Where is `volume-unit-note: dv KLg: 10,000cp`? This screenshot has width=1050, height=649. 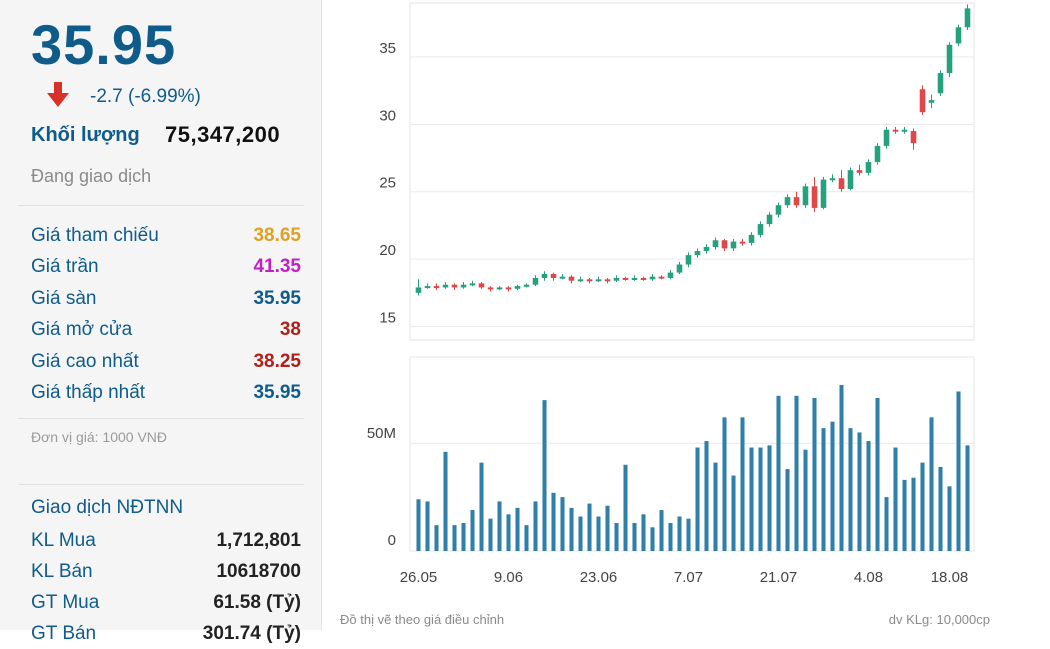
volume-unit-note: dv KLg: 10,000cp is located at coordinates (939, 619).